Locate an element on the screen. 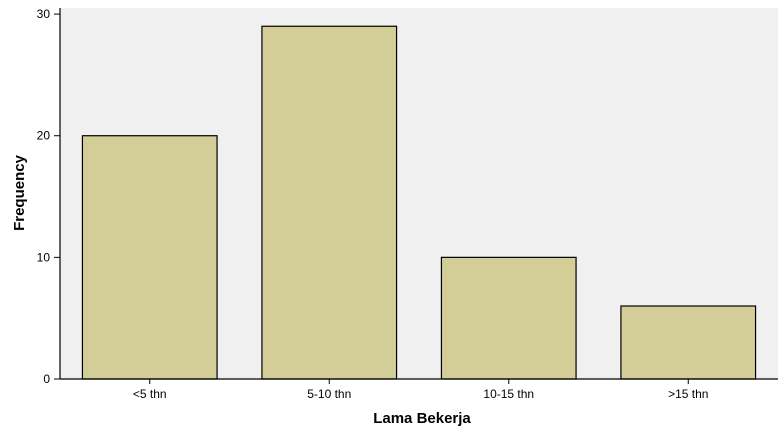 The image size is (778, 434). y-tick-label-3: 30 is located at coordinates (44, 14).